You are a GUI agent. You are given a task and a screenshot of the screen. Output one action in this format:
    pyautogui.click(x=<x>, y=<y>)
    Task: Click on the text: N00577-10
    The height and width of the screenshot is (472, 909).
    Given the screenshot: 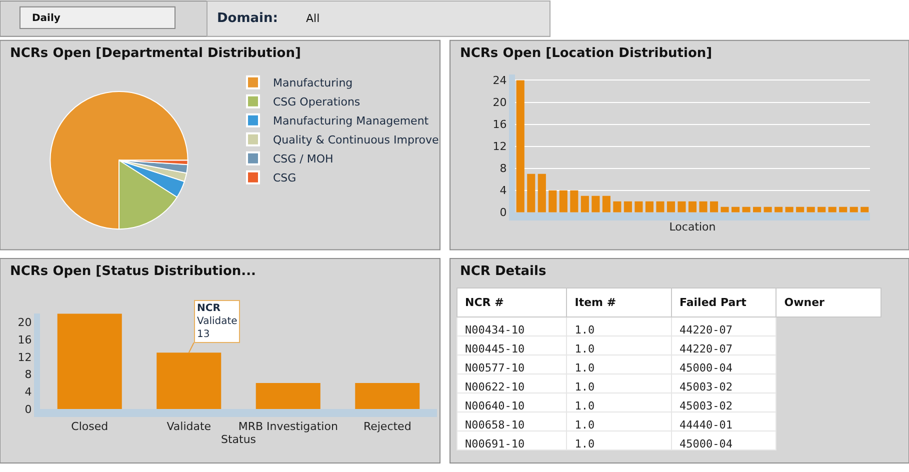 What is the action you would take?
    pyautogui.click(x=495, y=367)
    